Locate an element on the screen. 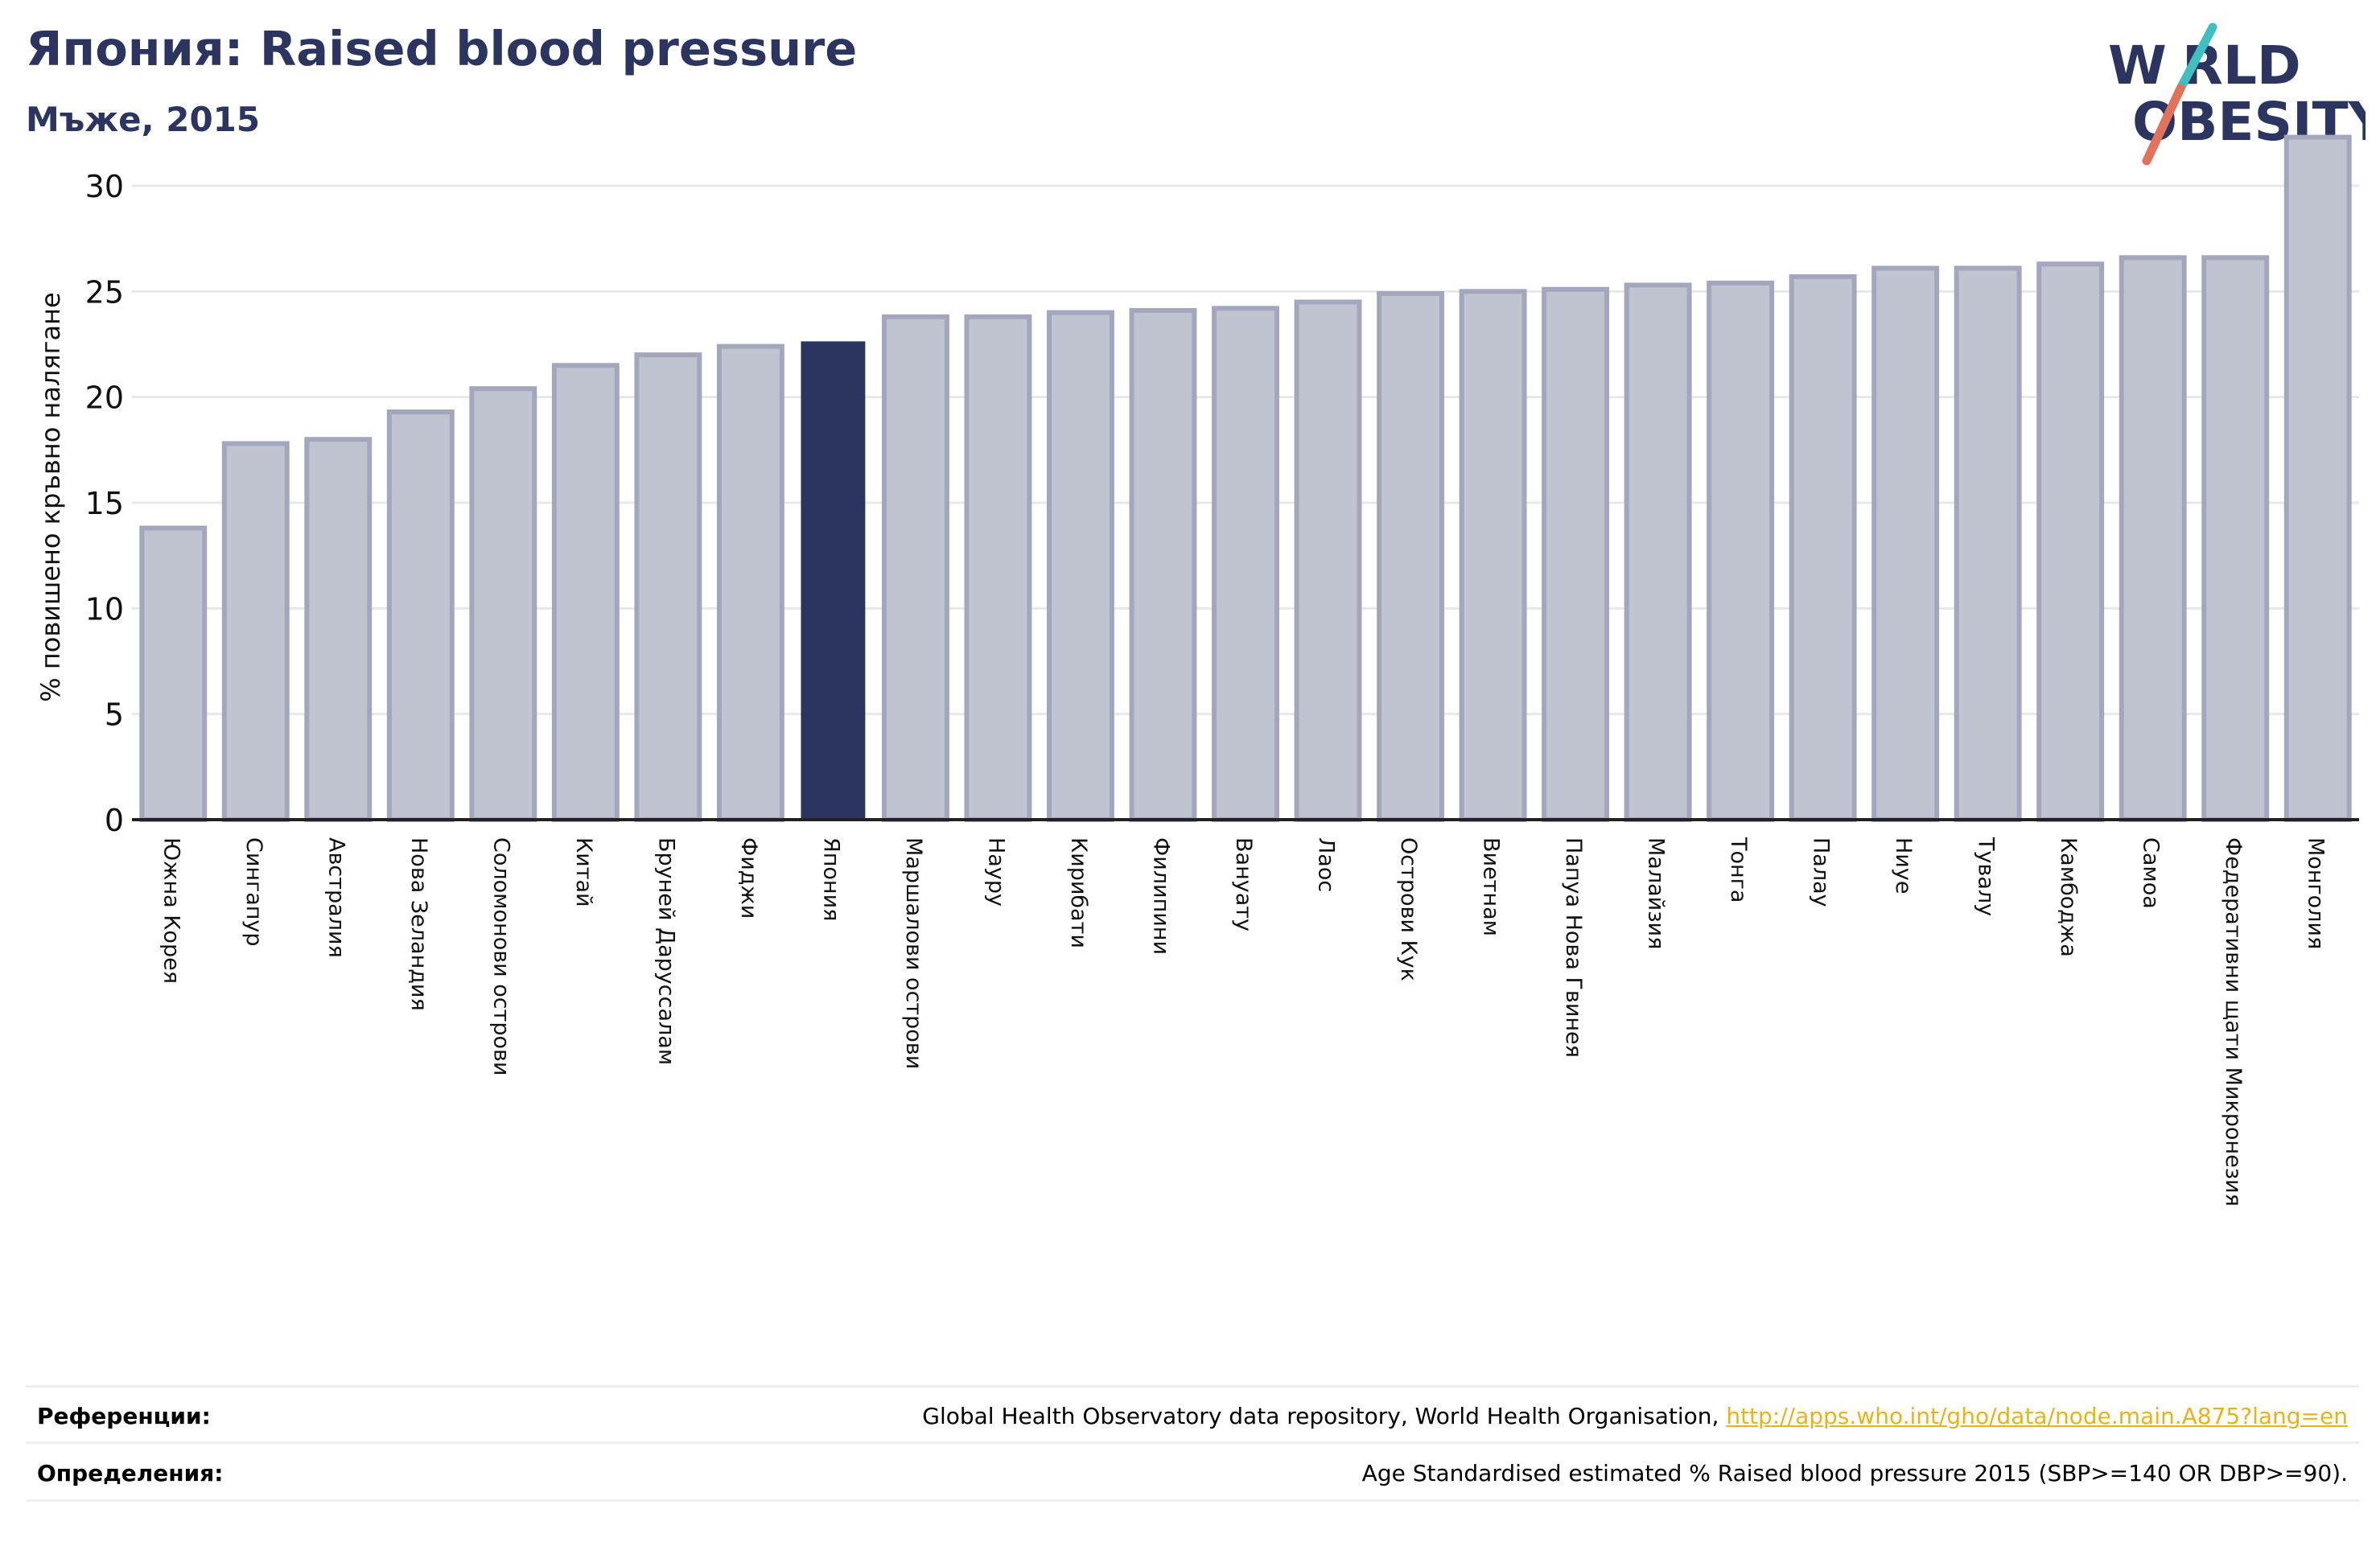 The height and width of the screenshot is (1542, 2380). x-tick-label: Федеративни щати Микронезия is located at coordinates (2234, 1022).